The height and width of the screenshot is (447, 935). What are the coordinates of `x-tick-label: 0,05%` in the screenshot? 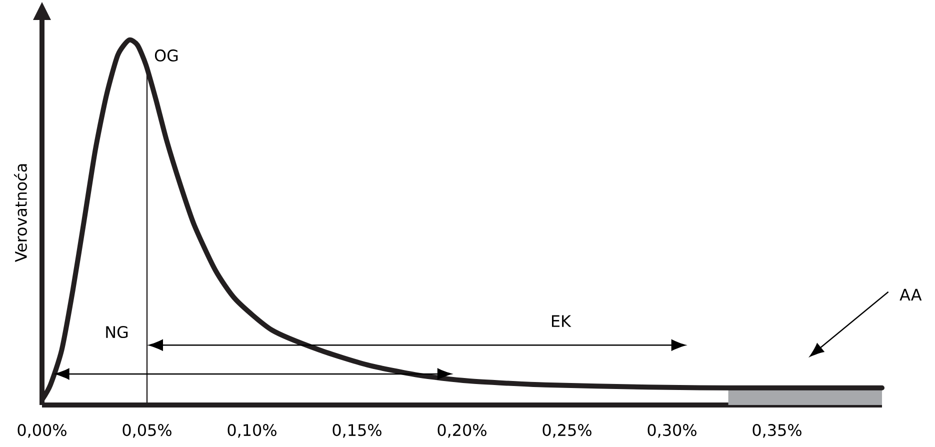 It's located at (147, 431).